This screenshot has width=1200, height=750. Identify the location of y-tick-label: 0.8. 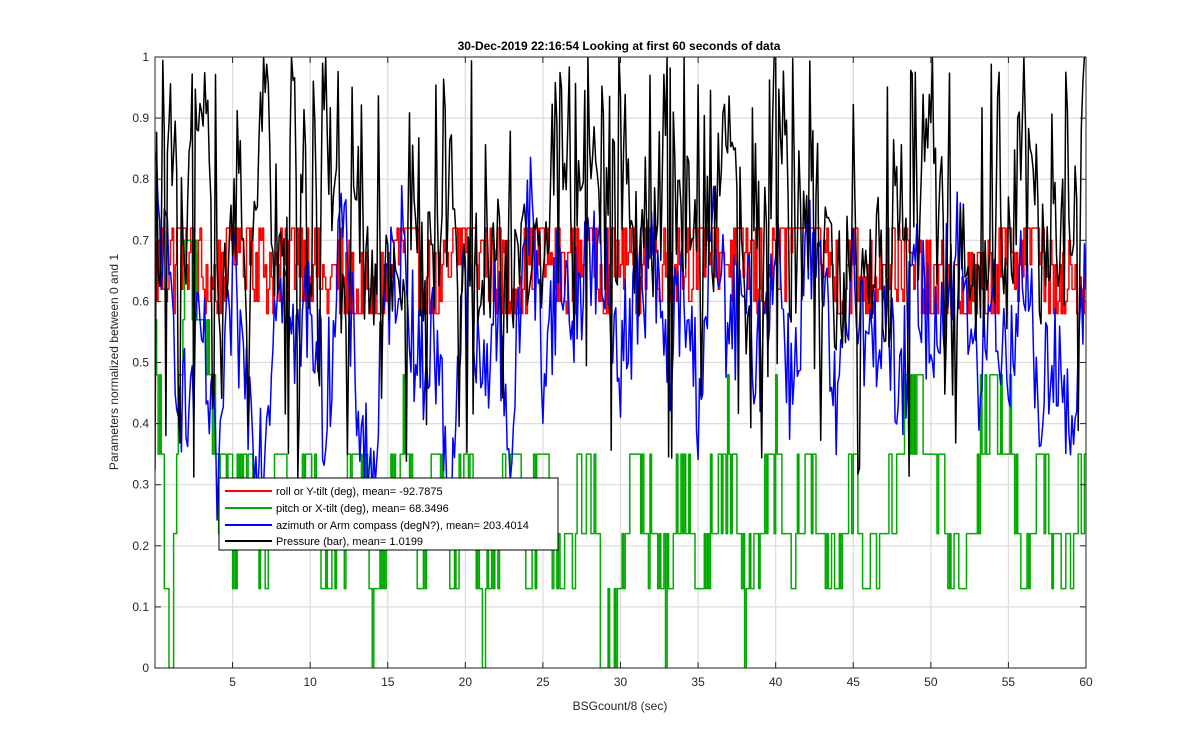
(140, 179).